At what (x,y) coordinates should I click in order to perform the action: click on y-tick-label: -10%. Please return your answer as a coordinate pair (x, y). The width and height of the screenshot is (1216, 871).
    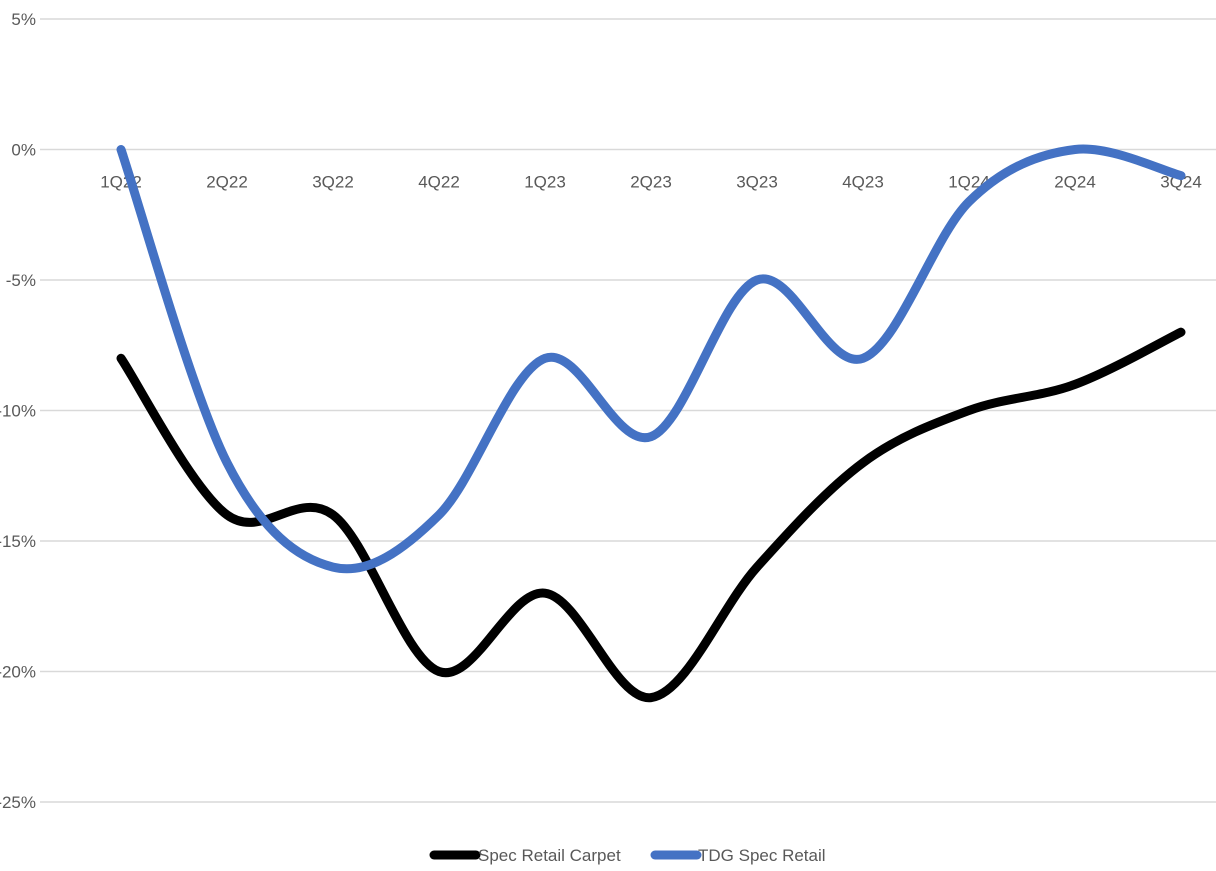
    Looking at the image, I should click on (18, 411).